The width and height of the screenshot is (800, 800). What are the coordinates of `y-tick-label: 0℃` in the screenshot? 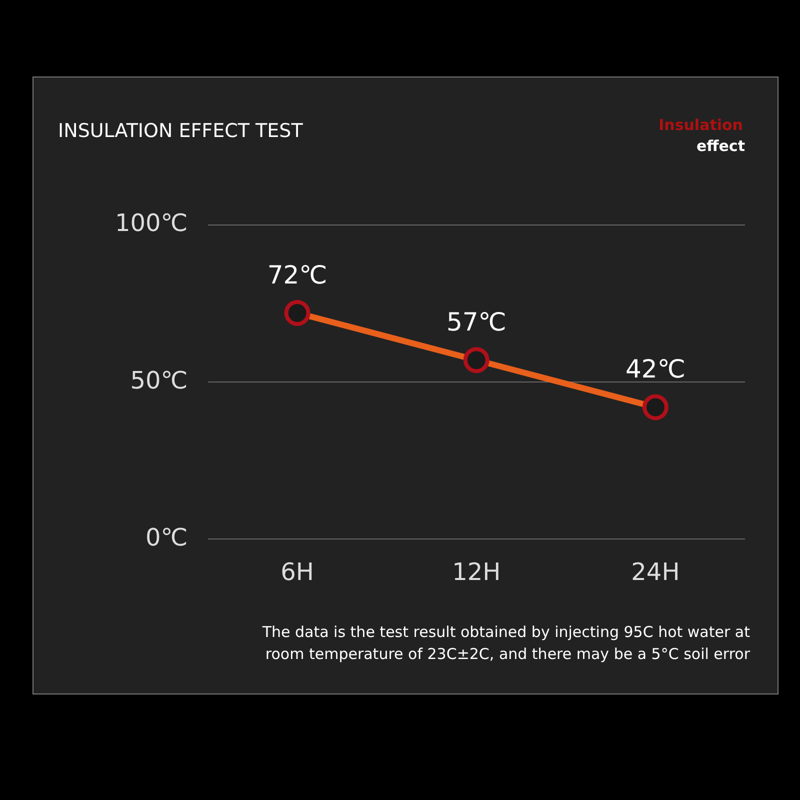 It's located at (167, 537).